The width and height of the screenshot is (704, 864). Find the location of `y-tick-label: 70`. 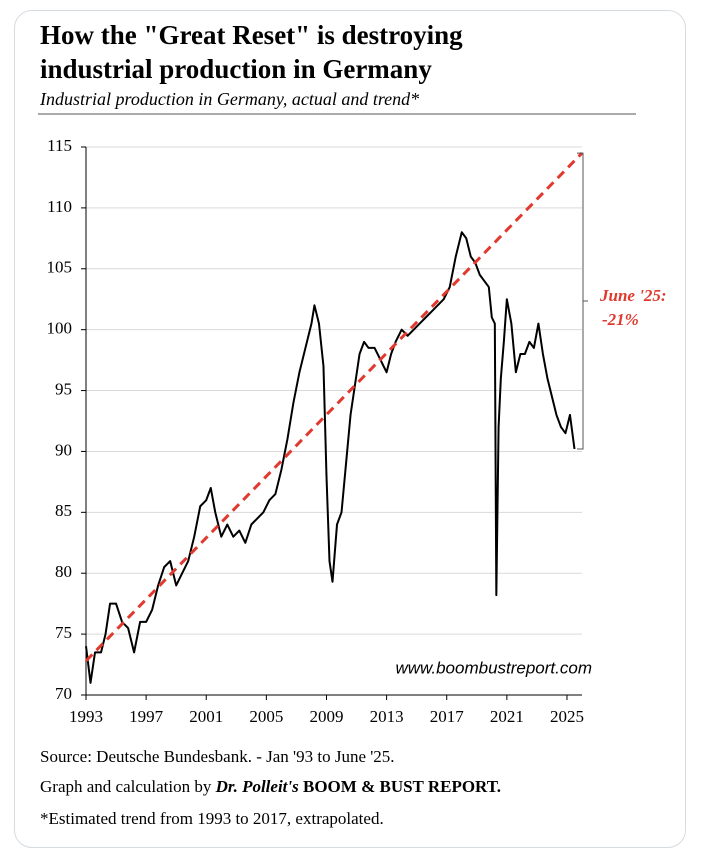

y-tick-label: 70 is located at coordinates (63, 693).